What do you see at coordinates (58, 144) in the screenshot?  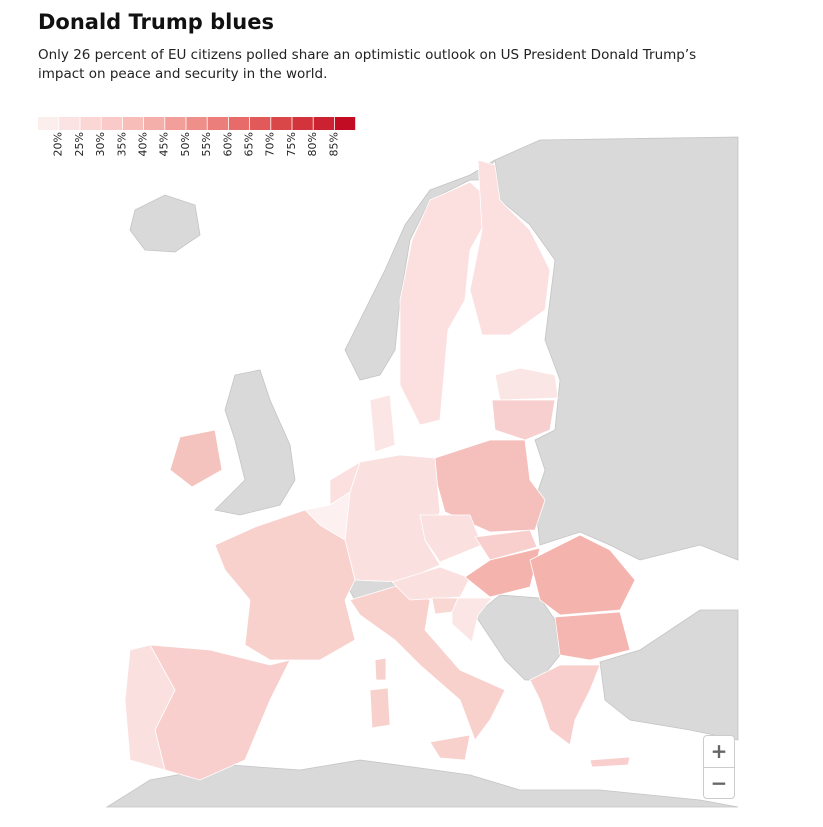 I see `legend-label: 20%` at bounding box center [58, 144].